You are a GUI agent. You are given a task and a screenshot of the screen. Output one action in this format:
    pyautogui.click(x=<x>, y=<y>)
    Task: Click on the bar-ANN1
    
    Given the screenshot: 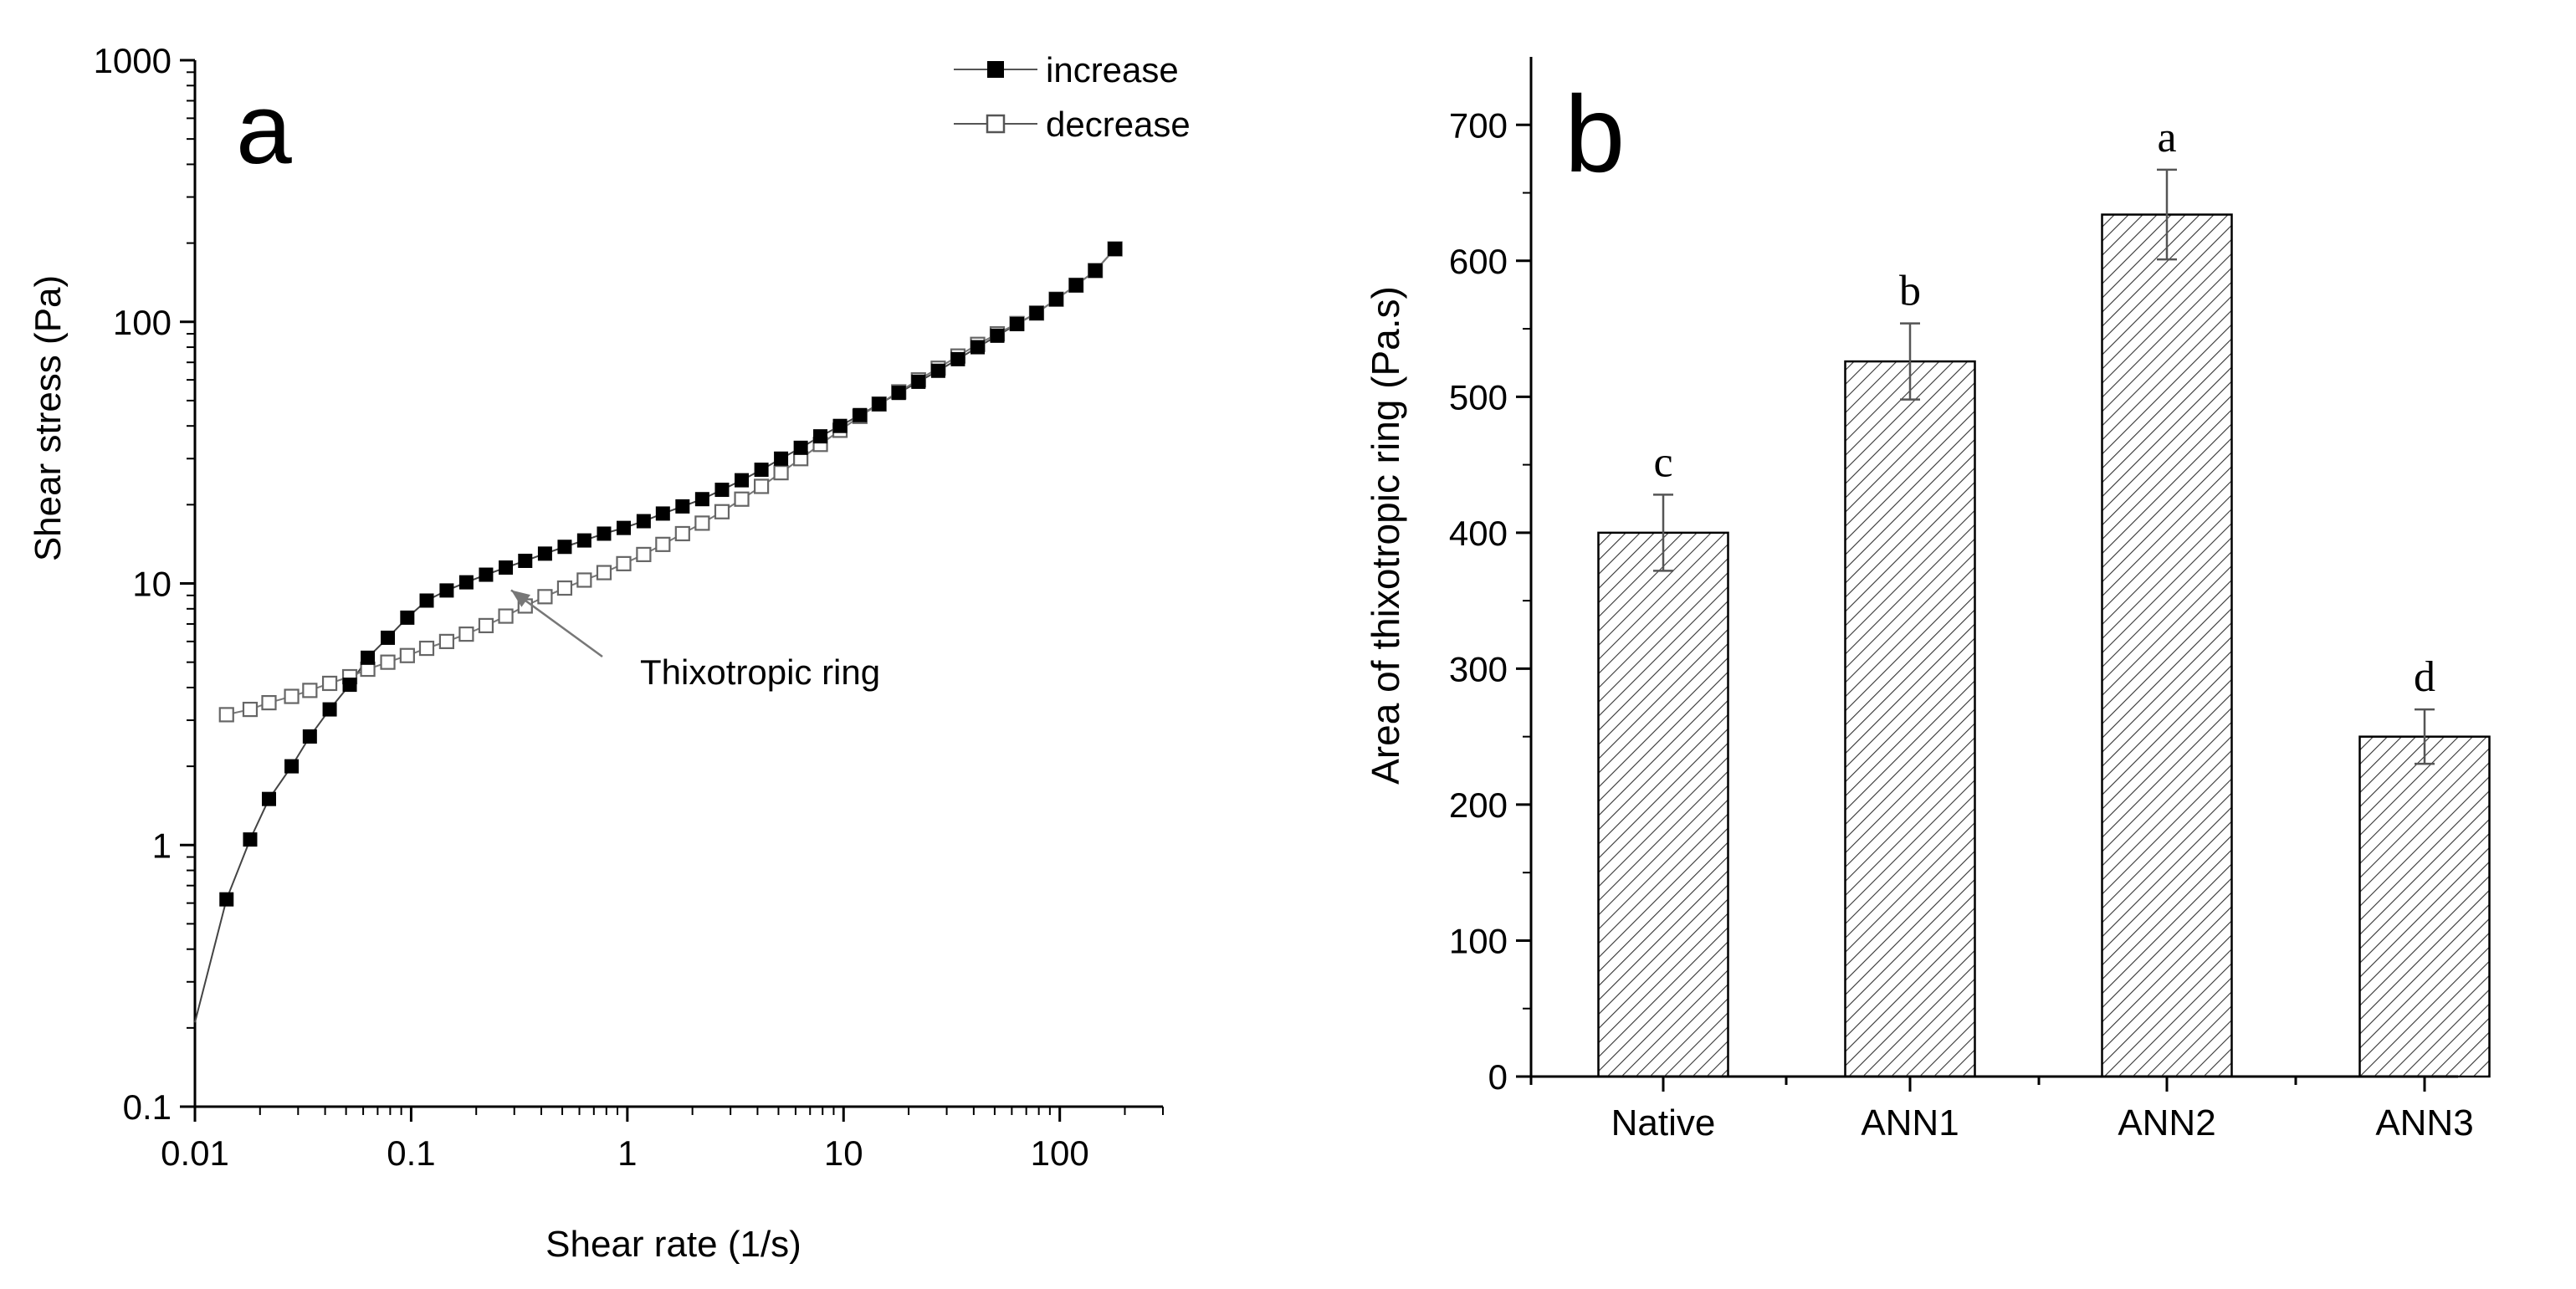 What is the action you would take?
    pyautogui.click(x=1910, y=719)
    